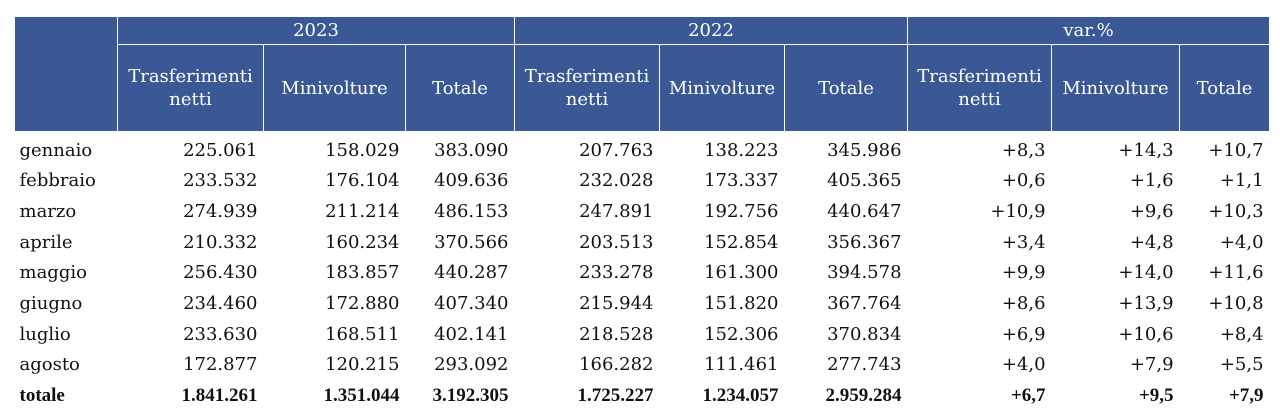 The width and height of the screenshot is (1280, 416). Describe the element at coordinates (741, 150) in the screenshot. I see `value-cell: 138.223` at that location.